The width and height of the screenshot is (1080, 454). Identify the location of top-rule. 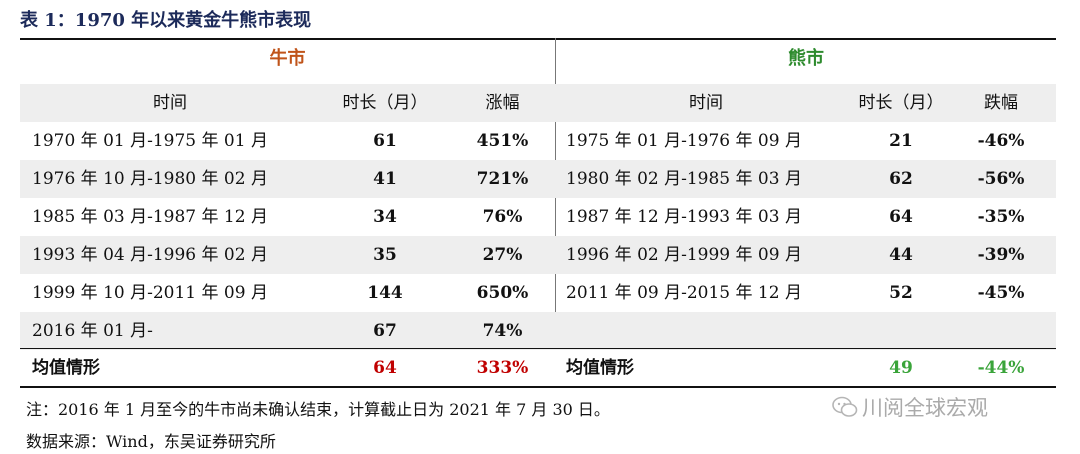
(538, 39).